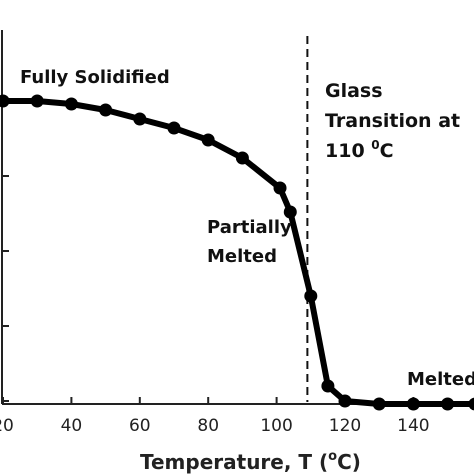 This screenshot has width=474, height=474. What do you see at coordinates (234, 462) in the screenshot?
I see `x-axis-label-main: Temperature, T (` at bounding box center [234, 462].